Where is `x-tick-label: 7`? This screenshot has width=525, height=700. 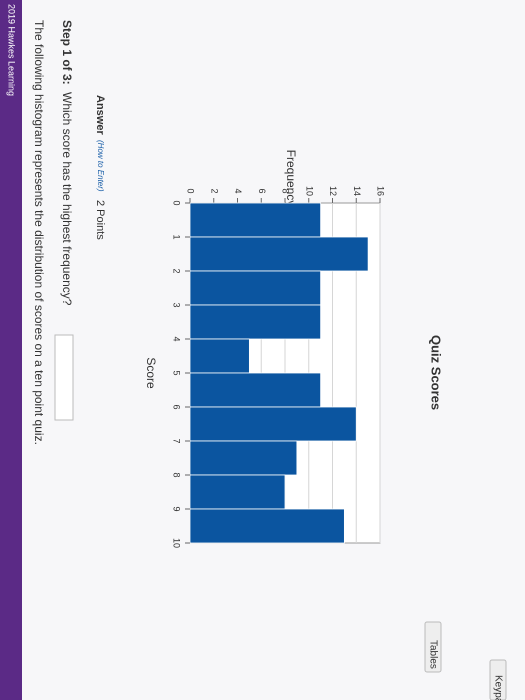 x-tick-label: 7 is located at coordinates (177, 440).